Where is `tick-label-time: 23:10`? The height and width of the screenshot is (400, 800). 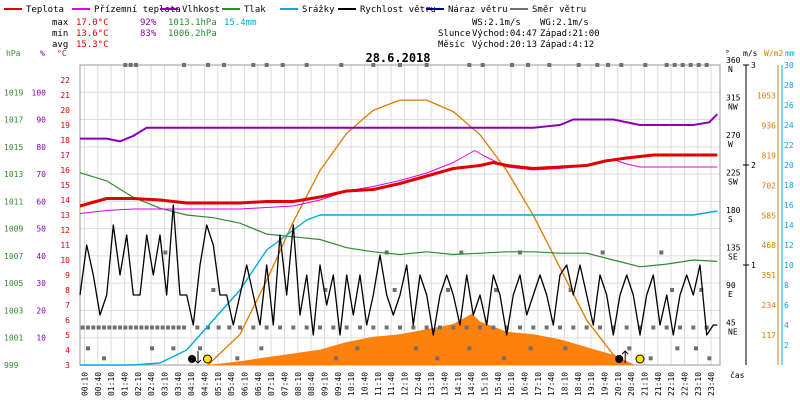
tick-label-time: 23:10 is located at coordinates (698, 384).